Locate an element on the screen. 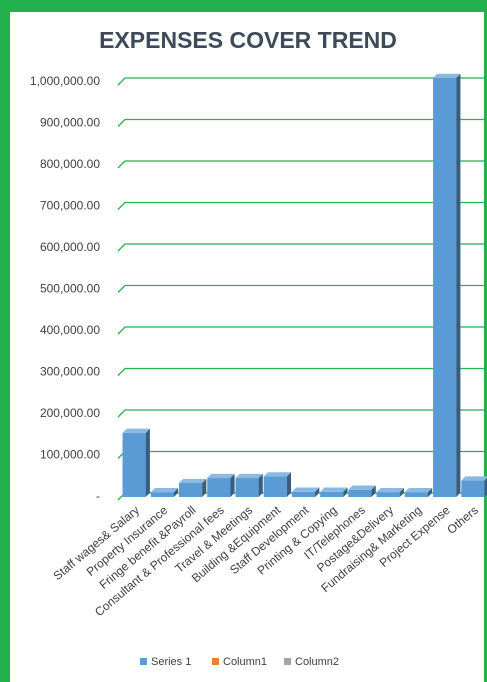  y-tick-label: 700,000.00 is located at coordinates (70, 206).